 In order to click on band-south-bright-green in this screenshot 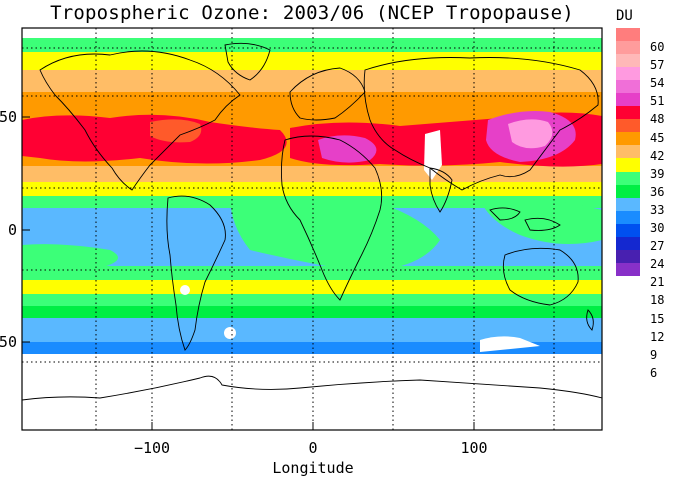, I will do `click(312, 312)`.